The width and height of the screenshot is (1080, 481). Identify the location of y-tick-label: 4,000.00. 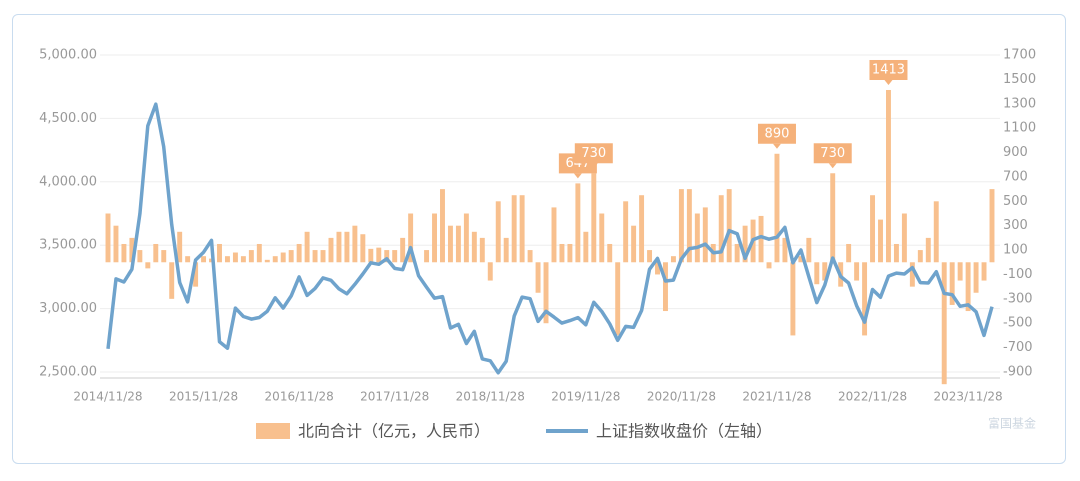
(68, 181).